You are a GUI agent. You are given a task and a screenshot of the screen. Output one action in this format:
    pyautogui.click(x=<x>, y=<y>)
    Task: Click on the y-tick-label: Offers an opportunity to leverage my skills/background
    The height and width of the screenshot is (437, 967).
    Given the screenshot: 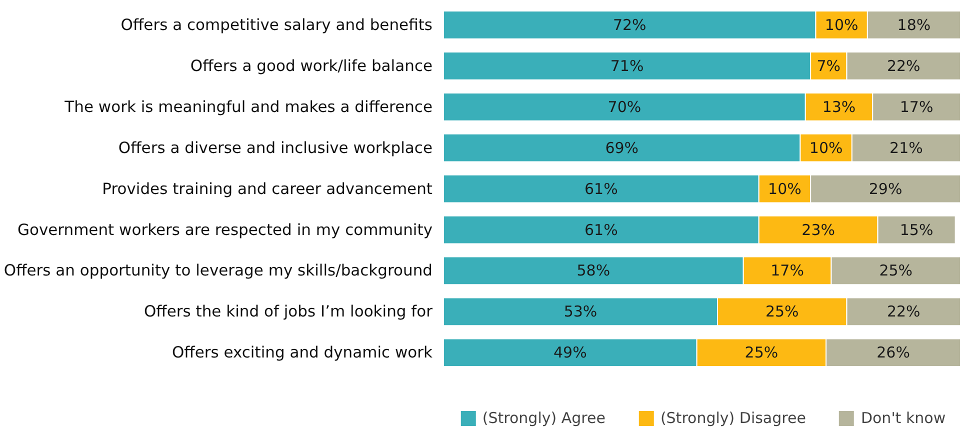 What is the action you would take?
    pyautogui.click(x=218, y=271)
    